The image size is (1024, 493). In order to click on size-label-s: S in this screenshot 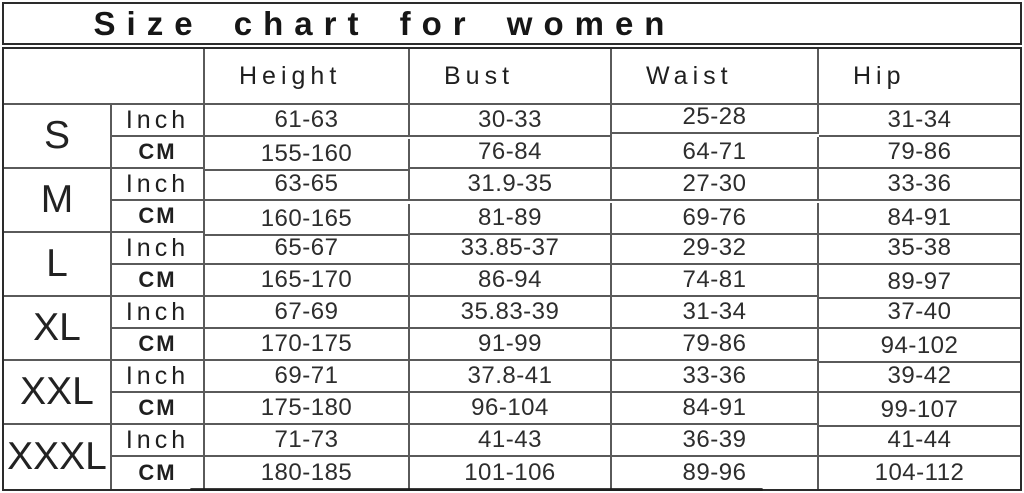, I will do `click(58, 137)`.